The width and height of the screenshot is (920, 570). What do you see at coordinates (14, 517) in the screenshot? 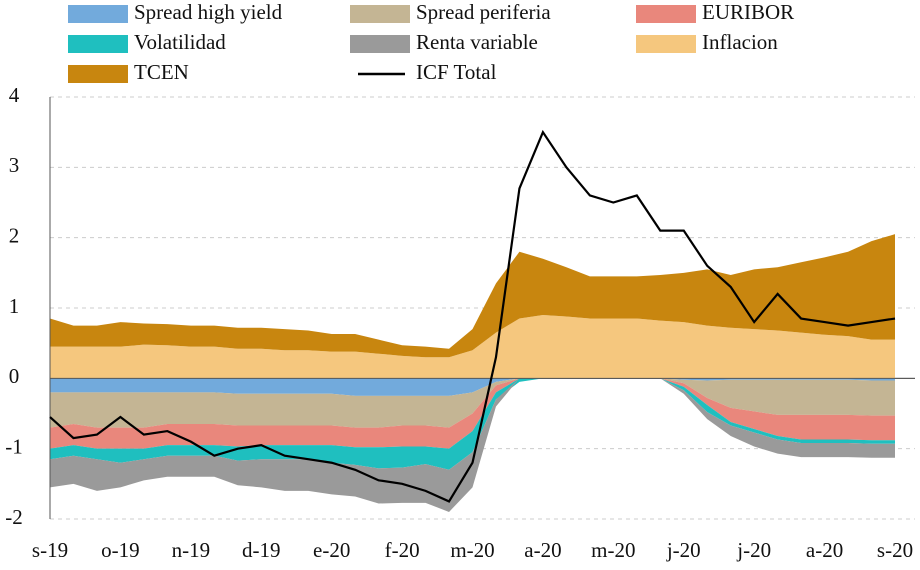
I see `y-tick-label: -2` at bounding box center [14, 517].